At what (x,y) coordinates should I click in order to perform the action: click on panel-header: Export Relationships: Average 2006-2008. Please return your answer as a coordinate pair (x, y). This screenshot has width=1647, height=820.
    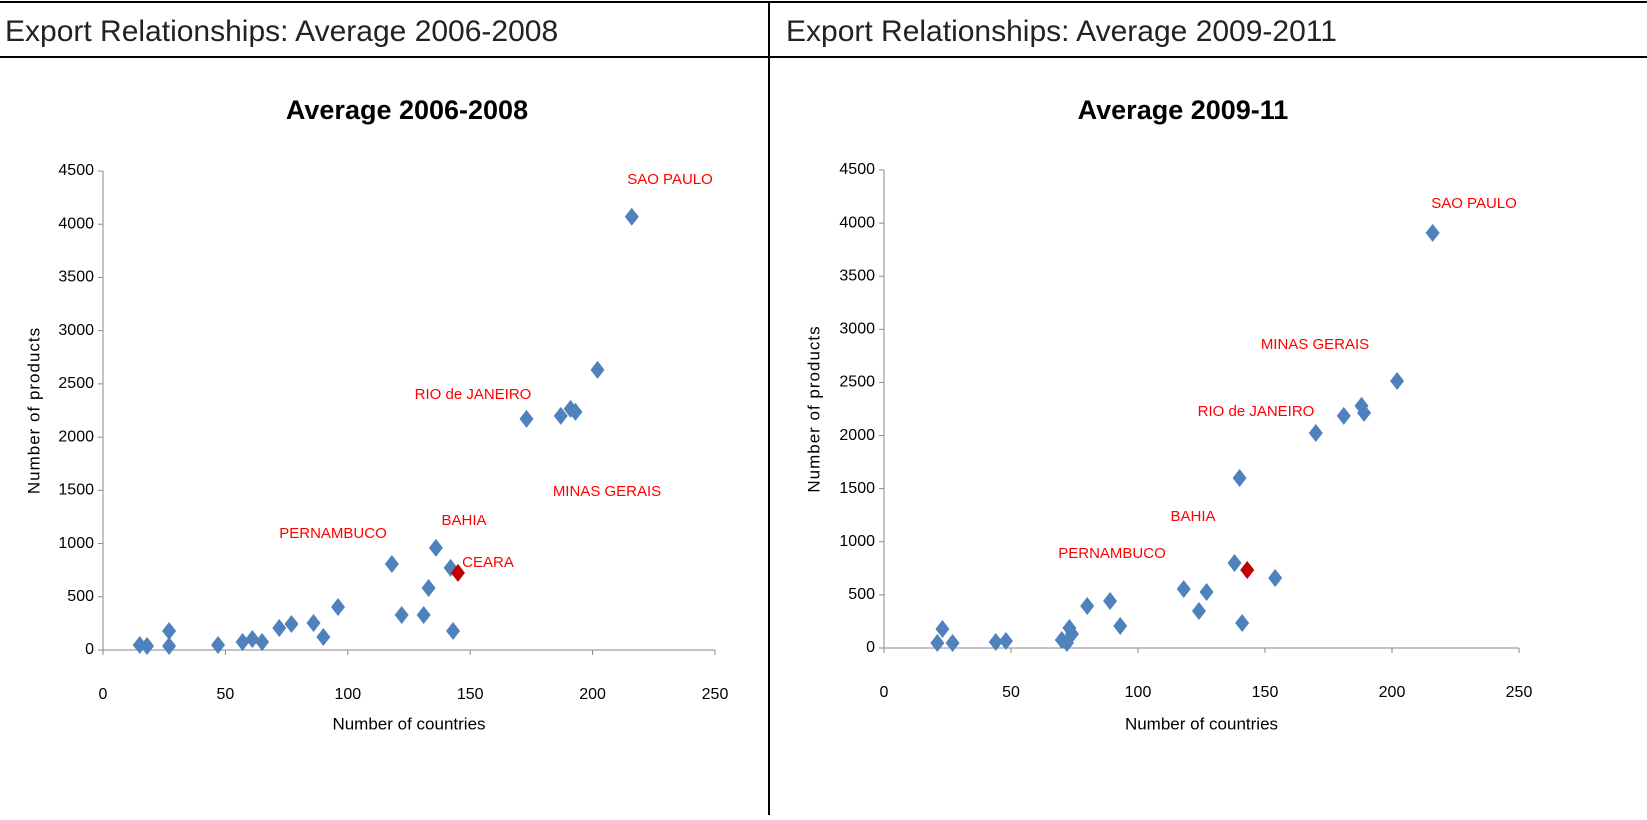
    Looking at the image, I should click on (281, 31).